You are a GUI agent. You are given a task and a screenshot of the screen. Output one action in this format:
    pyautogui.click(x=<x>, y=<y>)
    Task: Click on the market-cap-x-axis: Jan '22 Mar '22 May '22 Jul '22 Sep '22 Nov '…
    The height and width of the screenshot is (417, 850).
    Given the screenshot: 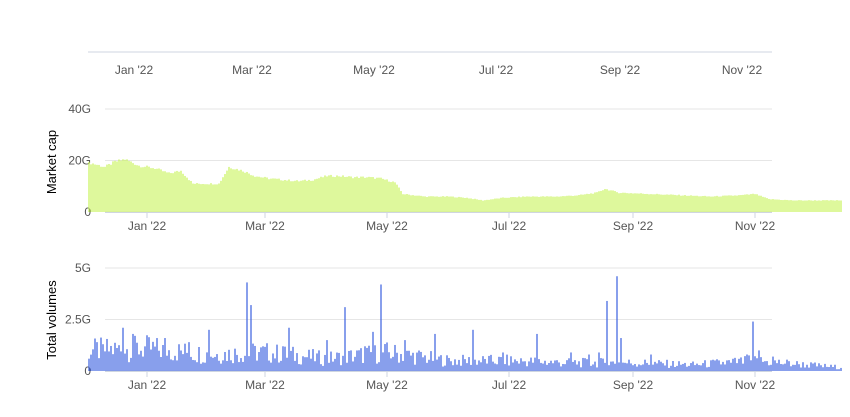 What is the action you would take?
    pyautogui.click(x=440, y=222)
    